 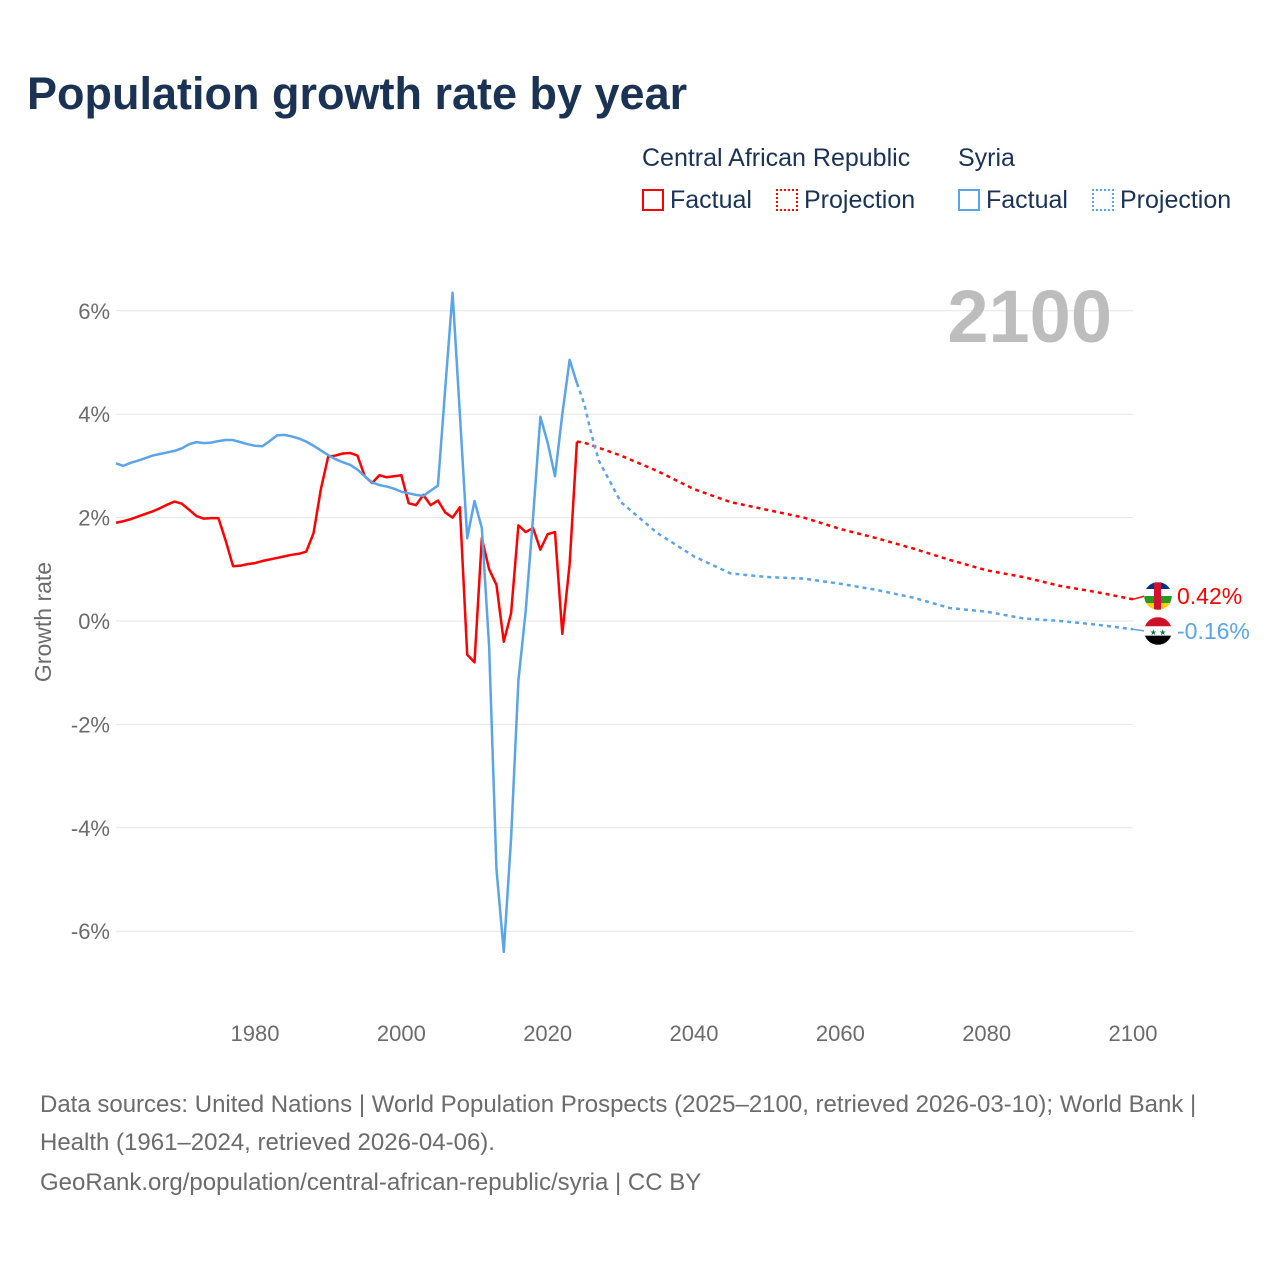 What do you see at coordinates (694, 1033) in the screenshot?
I see `x-tick-label: 2040` at bounding box center [694, 1033].